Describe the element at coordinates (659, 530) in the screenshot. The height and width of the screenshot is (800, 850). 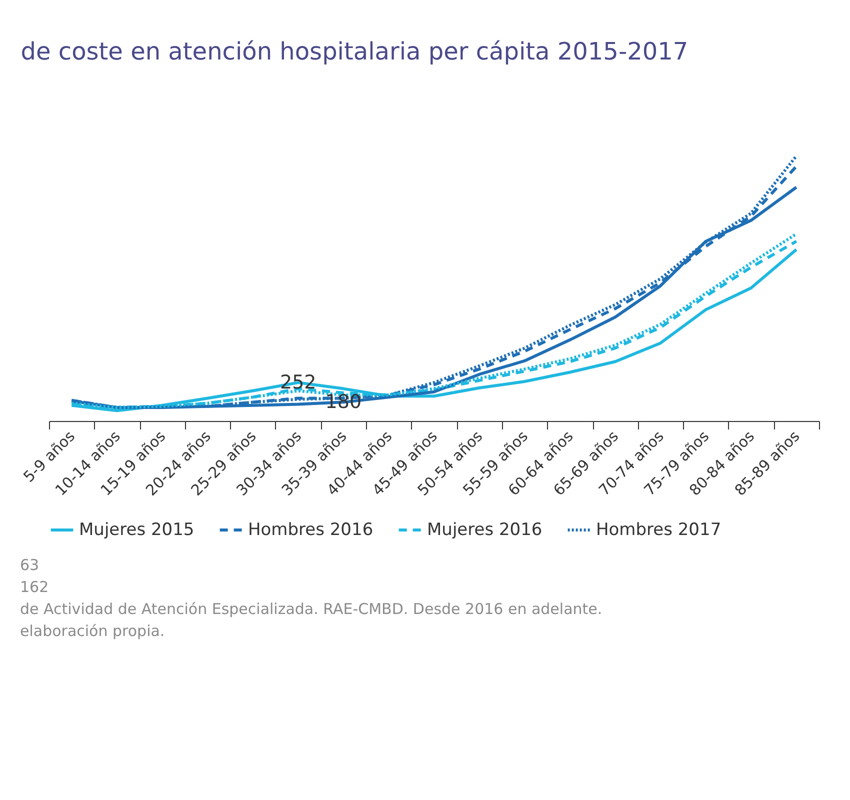
I see `legend-label: Hombres 2017` at that location.